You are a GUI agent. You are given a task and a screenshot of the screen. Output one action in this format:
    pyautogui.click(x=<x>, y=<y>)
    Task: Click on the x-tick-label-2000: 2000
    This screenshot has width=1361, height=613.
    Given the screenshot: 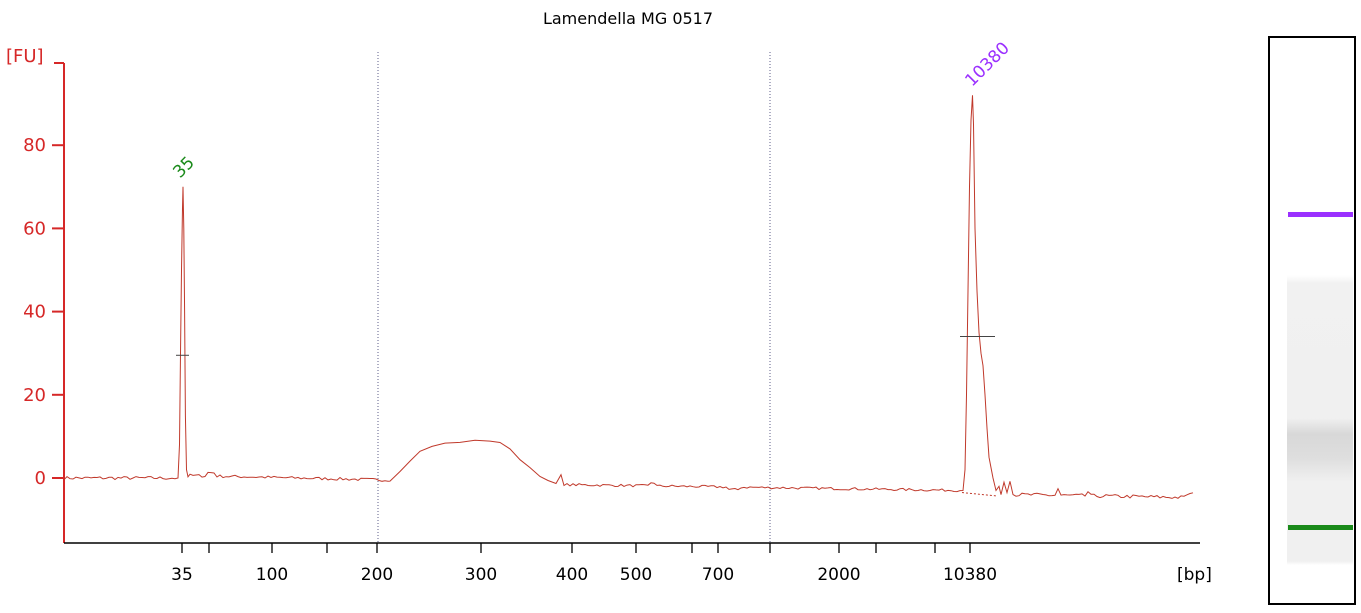 What is the action you would take?
    pyautogui.click(x=838, y=575)
    